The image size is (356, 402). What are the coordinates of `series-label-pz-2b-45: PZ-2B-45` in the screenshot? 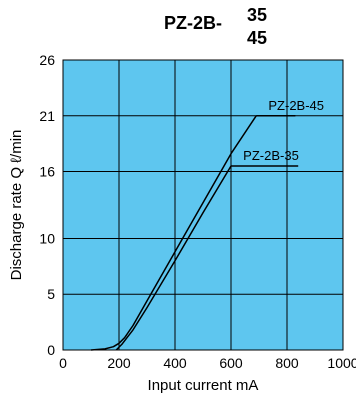 It's located at (296, 105).